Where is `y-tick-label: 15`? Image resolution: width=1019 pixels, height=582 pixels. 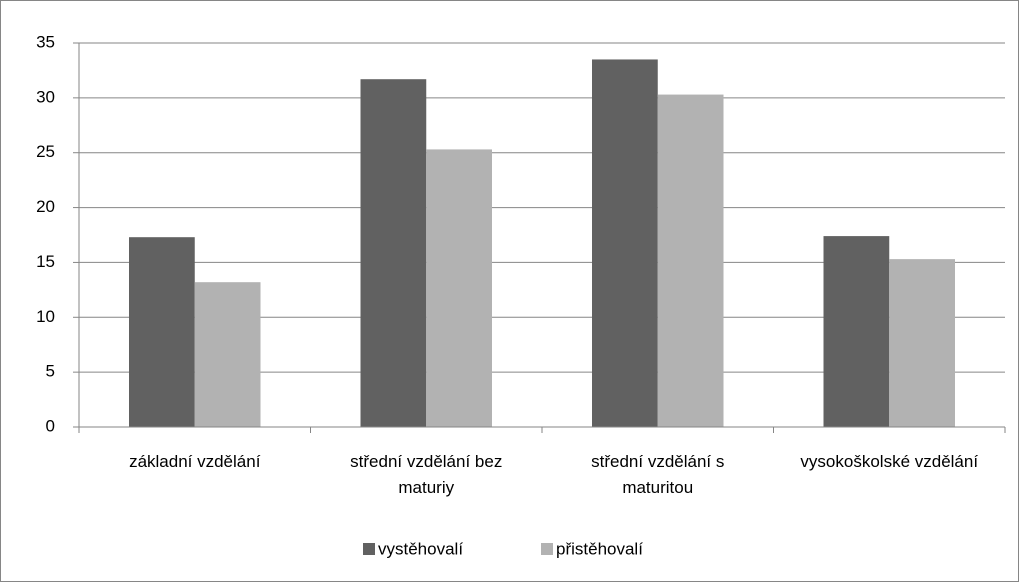
y-tick-label: 15 is located at coordinates (45, 261).